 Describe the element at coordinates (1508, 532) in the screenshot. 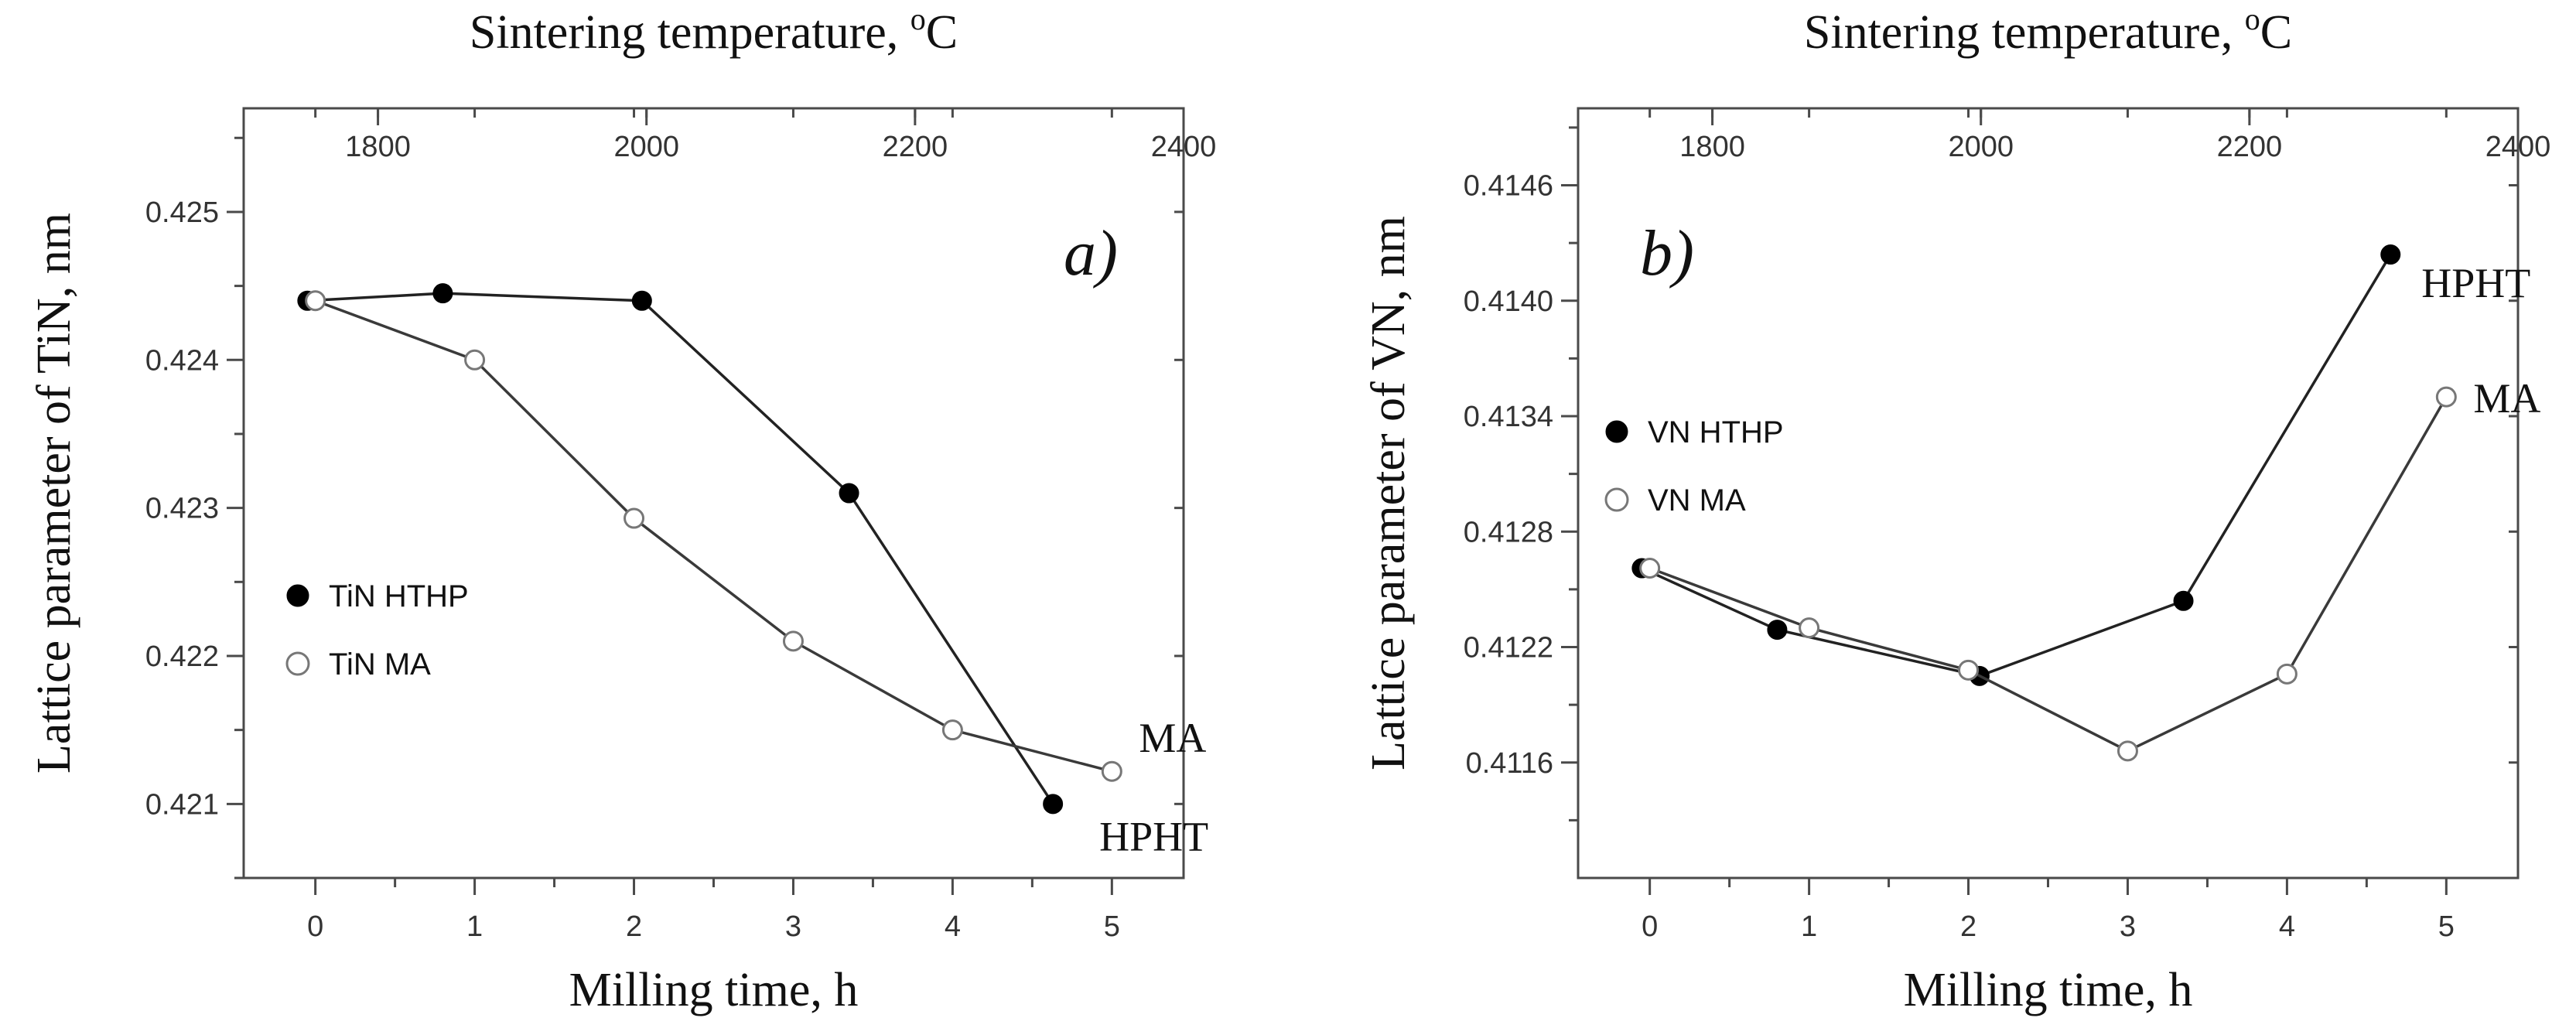

I see `y-tick-label: 0.4128` at that location.